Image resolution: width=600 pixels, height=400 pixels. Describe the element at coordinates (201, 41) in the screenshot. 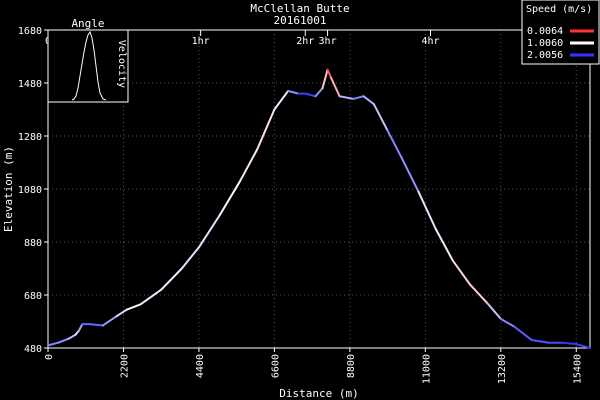

I see `time-marker-label: 1hr` at that location.